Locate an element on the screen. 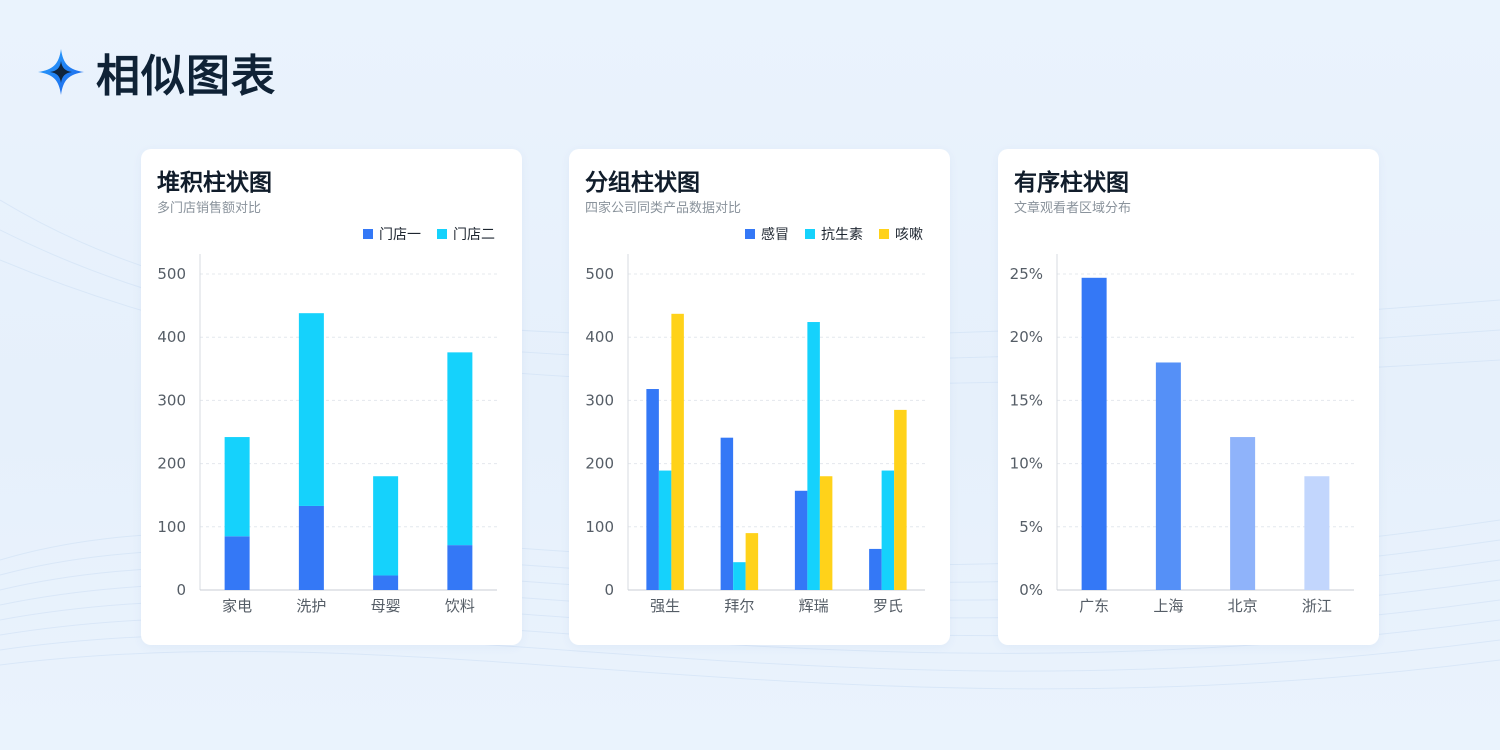 This screenshot has width=1500, height=750. y-tick-label: 25% is located at coordinates (1026, 274).